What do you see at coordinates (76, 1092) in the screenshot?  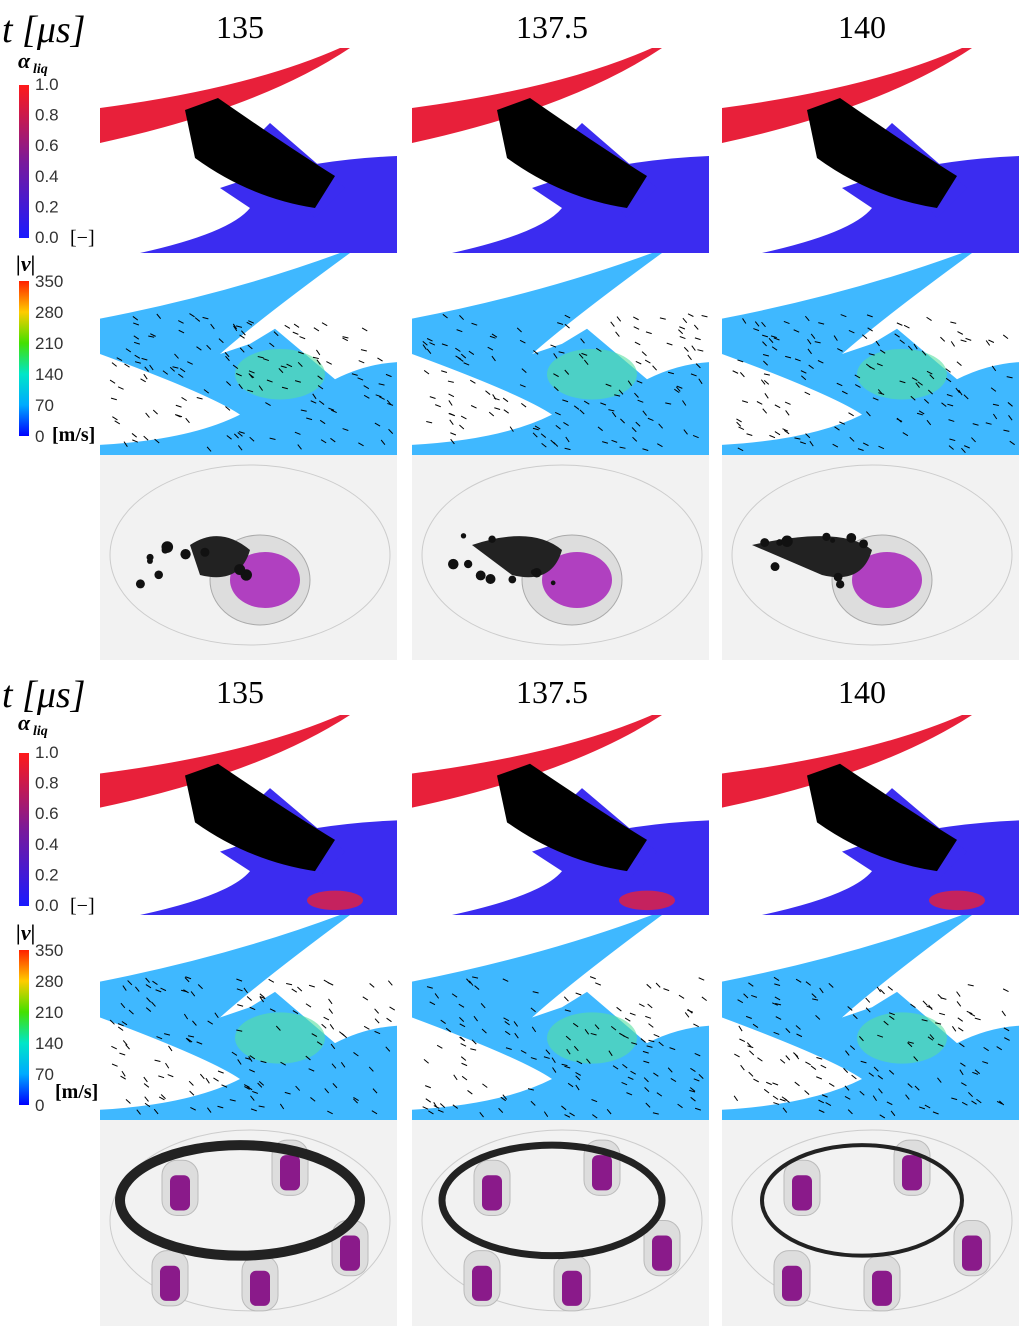 I see `colorbar-unit: [m/s]` at bounding box center [76, 1092].